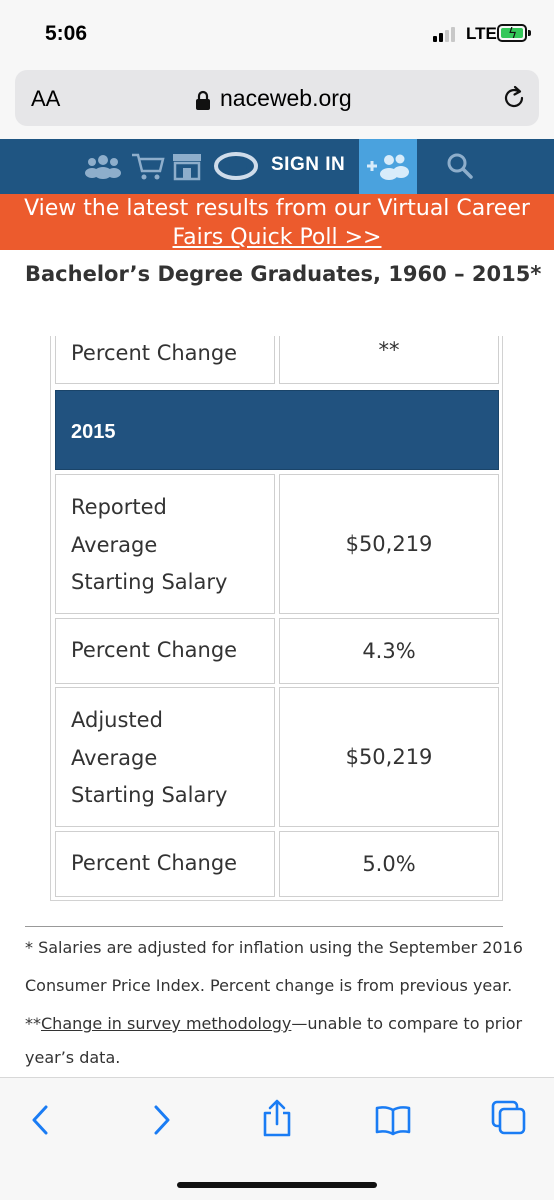 This screenshot has width=554, height=1200. Describe the element at coordinates (286, 98) in the screenshot. I see `url-text: naceweb.org` at that location.